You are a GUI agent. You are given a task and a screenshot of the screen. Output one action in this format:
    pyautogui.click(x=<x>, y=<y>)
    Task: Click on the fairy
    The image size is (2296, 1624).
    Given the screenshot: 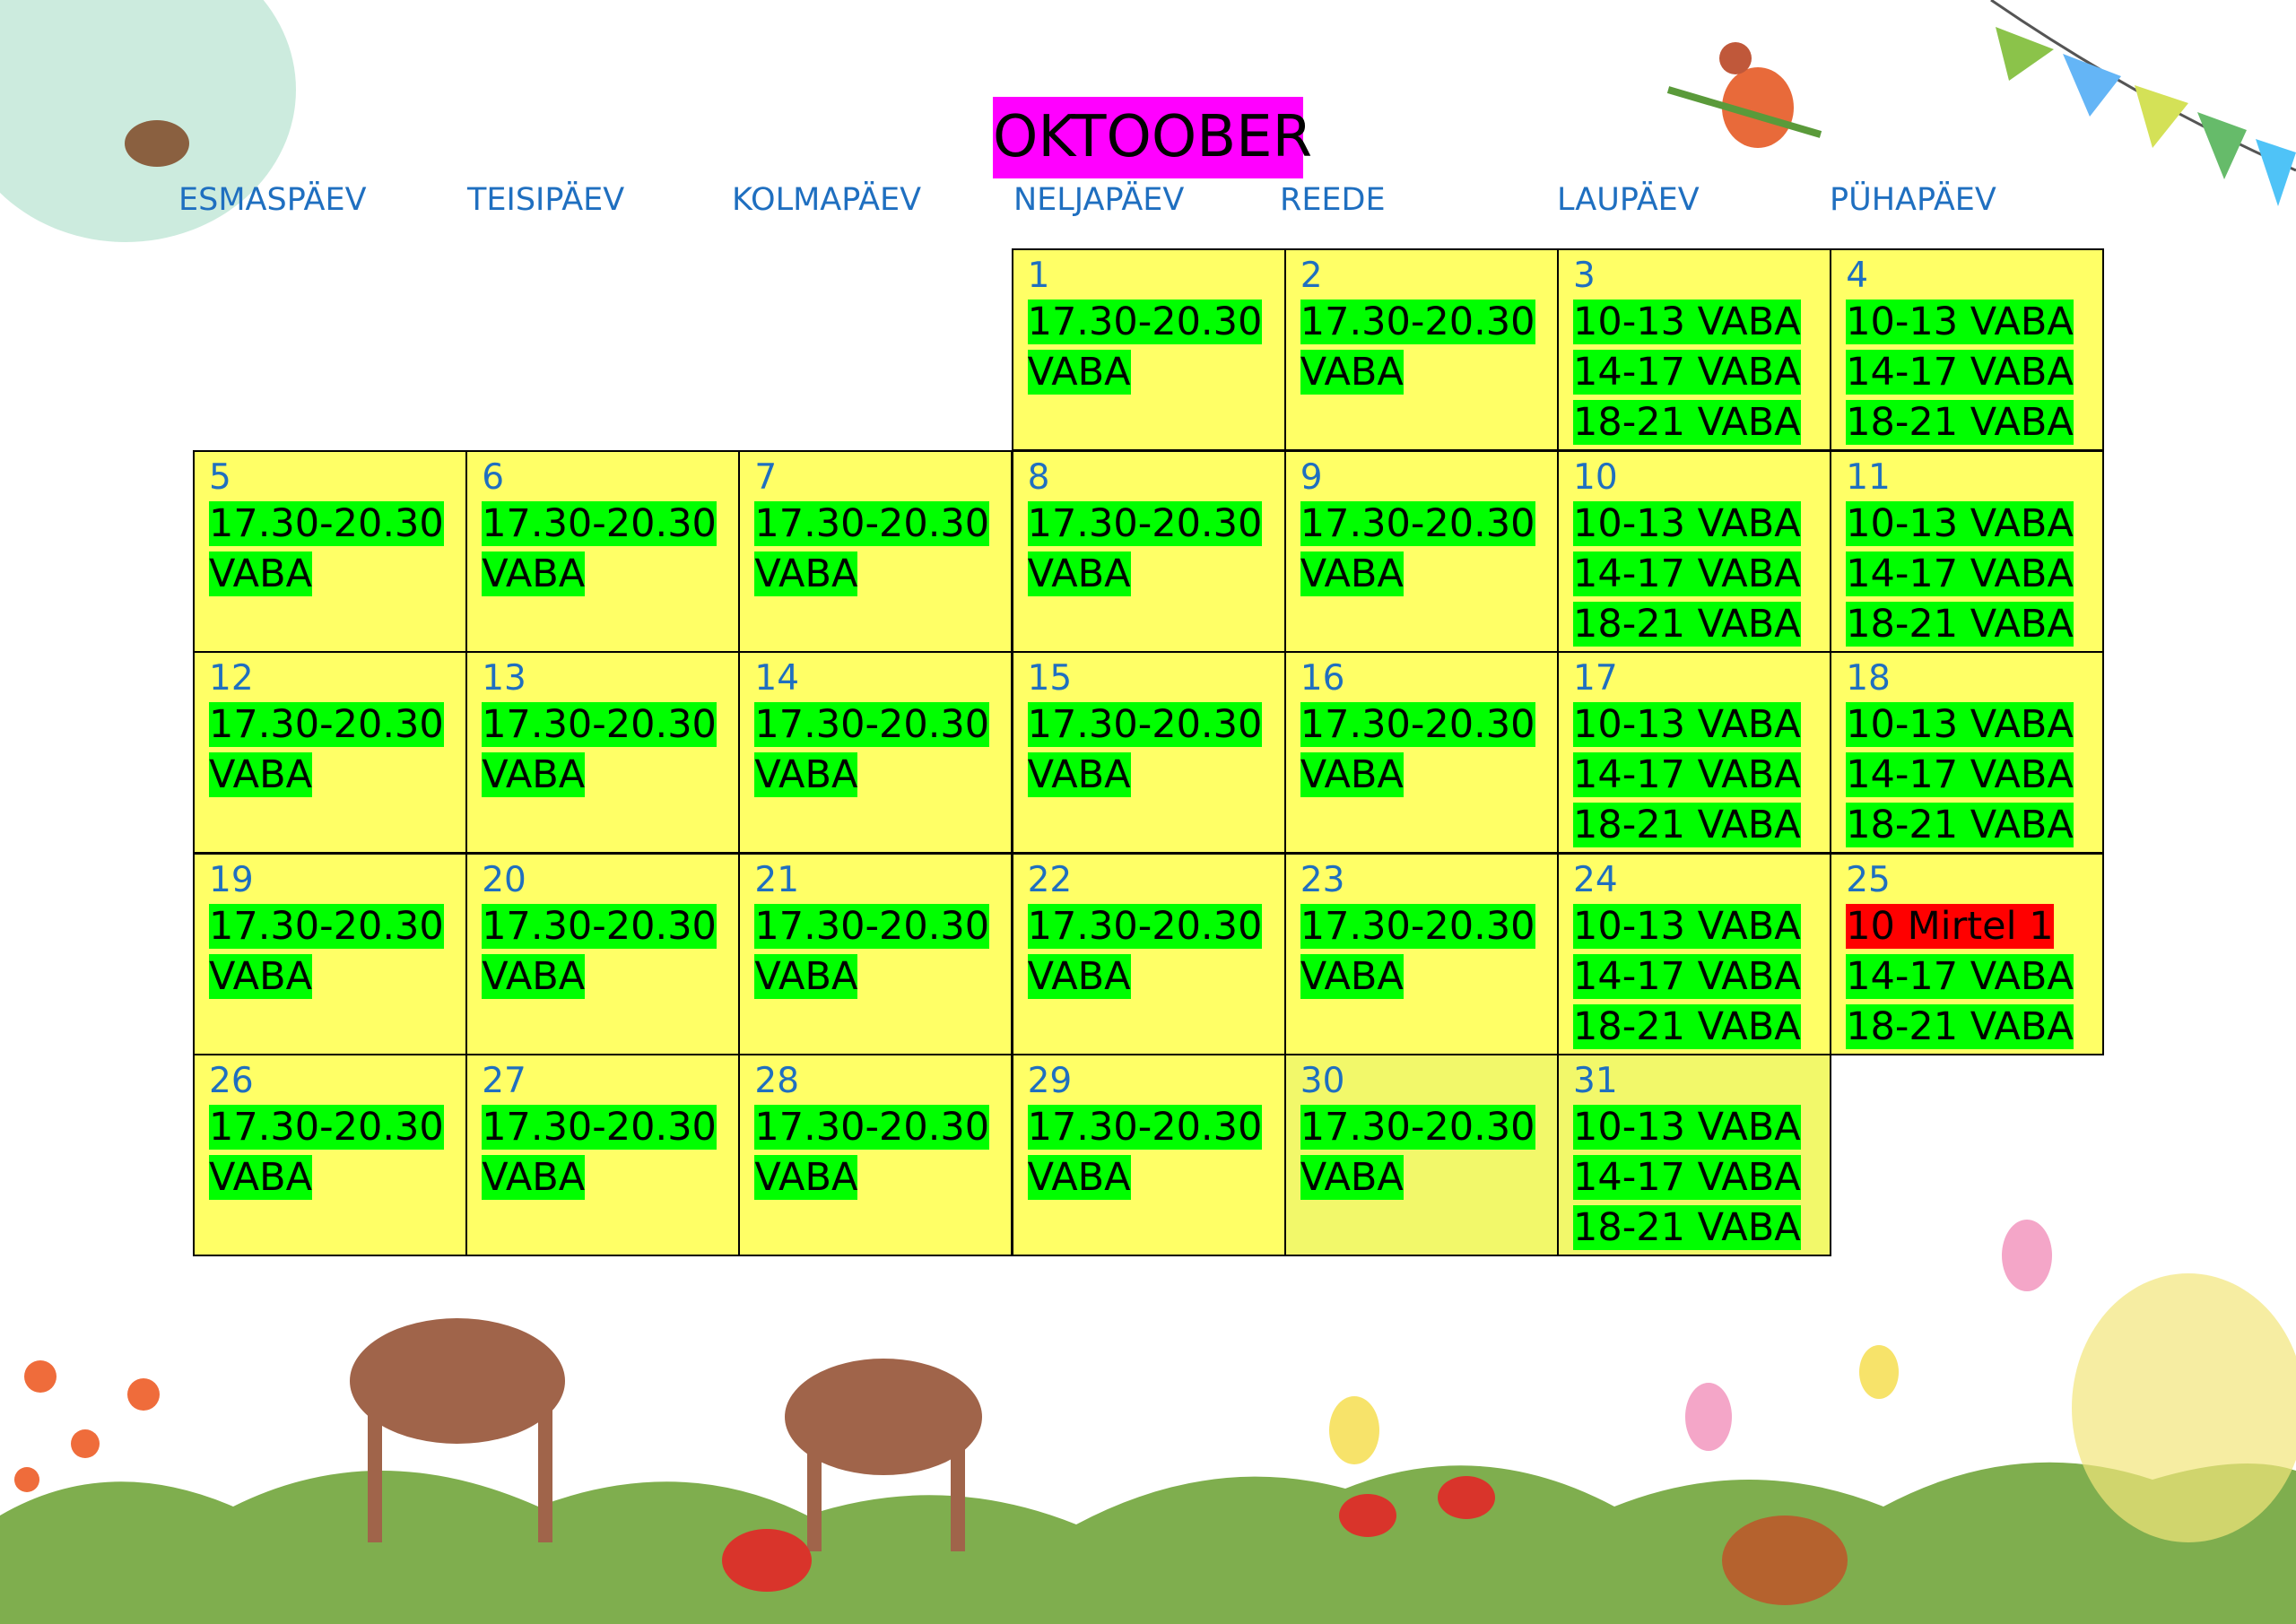 What is the action you would take?
    pyautogui.click(x=1744, y=95)
    